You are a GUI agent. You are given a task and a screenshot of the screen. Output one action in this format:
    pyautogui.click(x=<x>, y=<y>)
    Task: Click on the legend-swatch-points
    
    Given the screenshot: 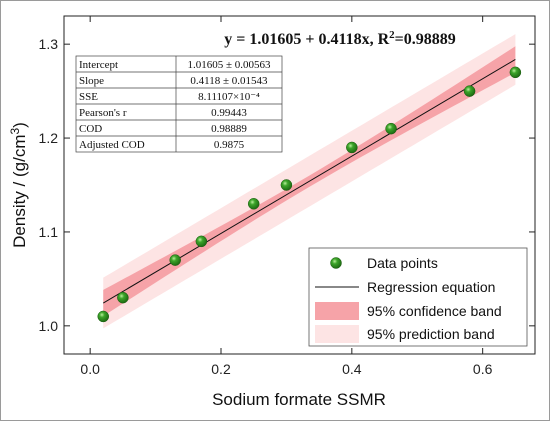 What is the action you would take?
    pyautogui.click(x=336, y=263)
    